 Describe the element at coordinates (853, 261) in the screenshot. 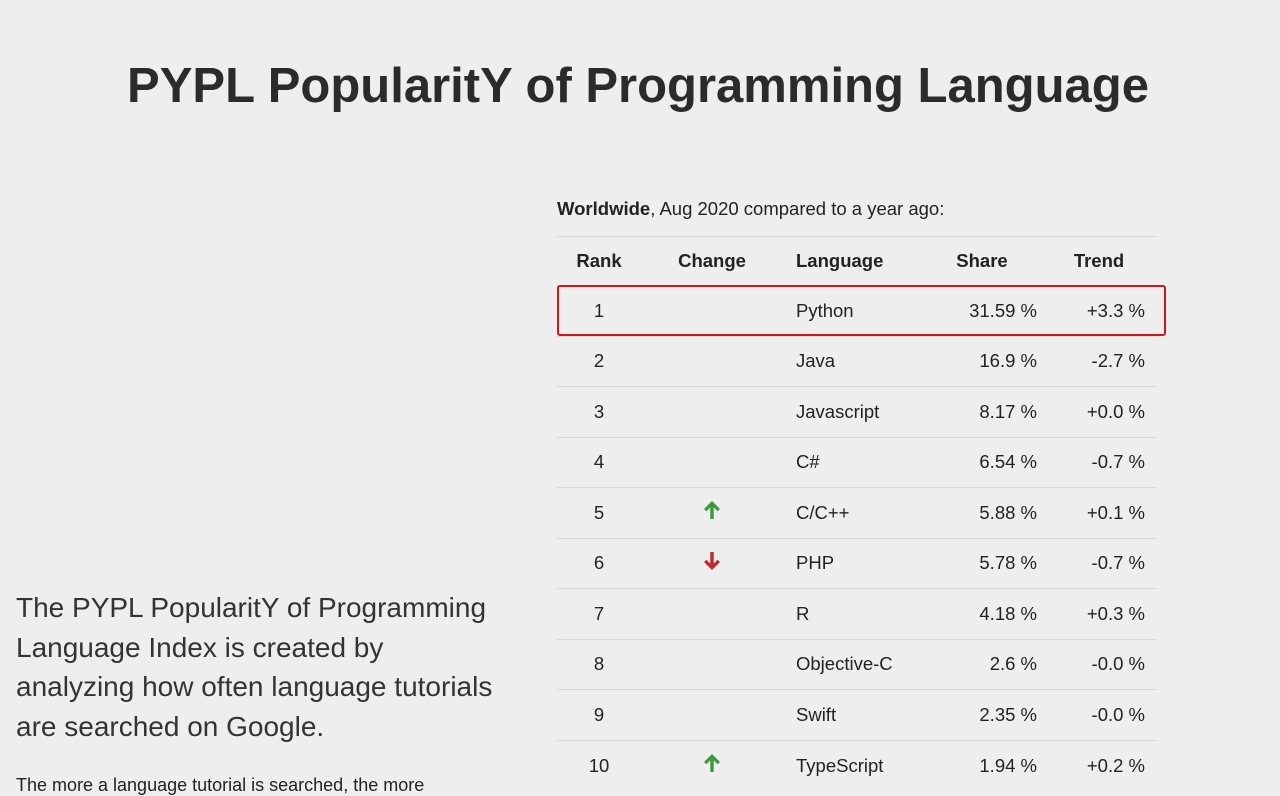

I see `header-language: Language` at that location.